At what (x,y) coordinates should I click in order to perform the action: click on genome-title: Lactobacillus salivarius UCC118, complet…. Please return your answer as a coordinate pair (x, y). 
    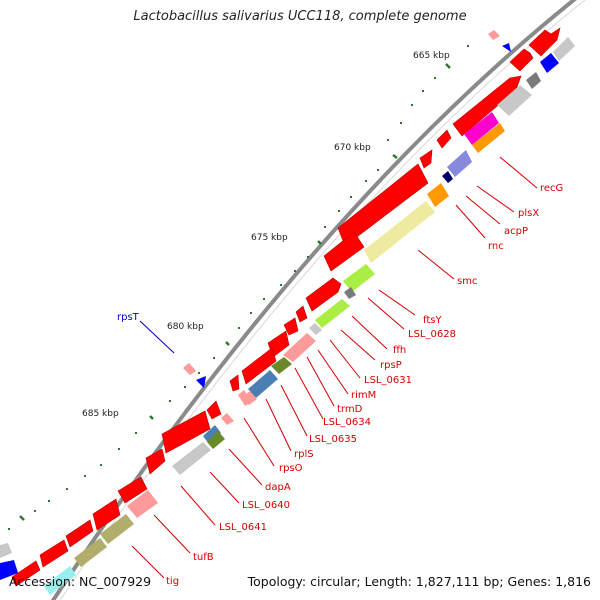
    Looking at the image, I should click on (300, 16).